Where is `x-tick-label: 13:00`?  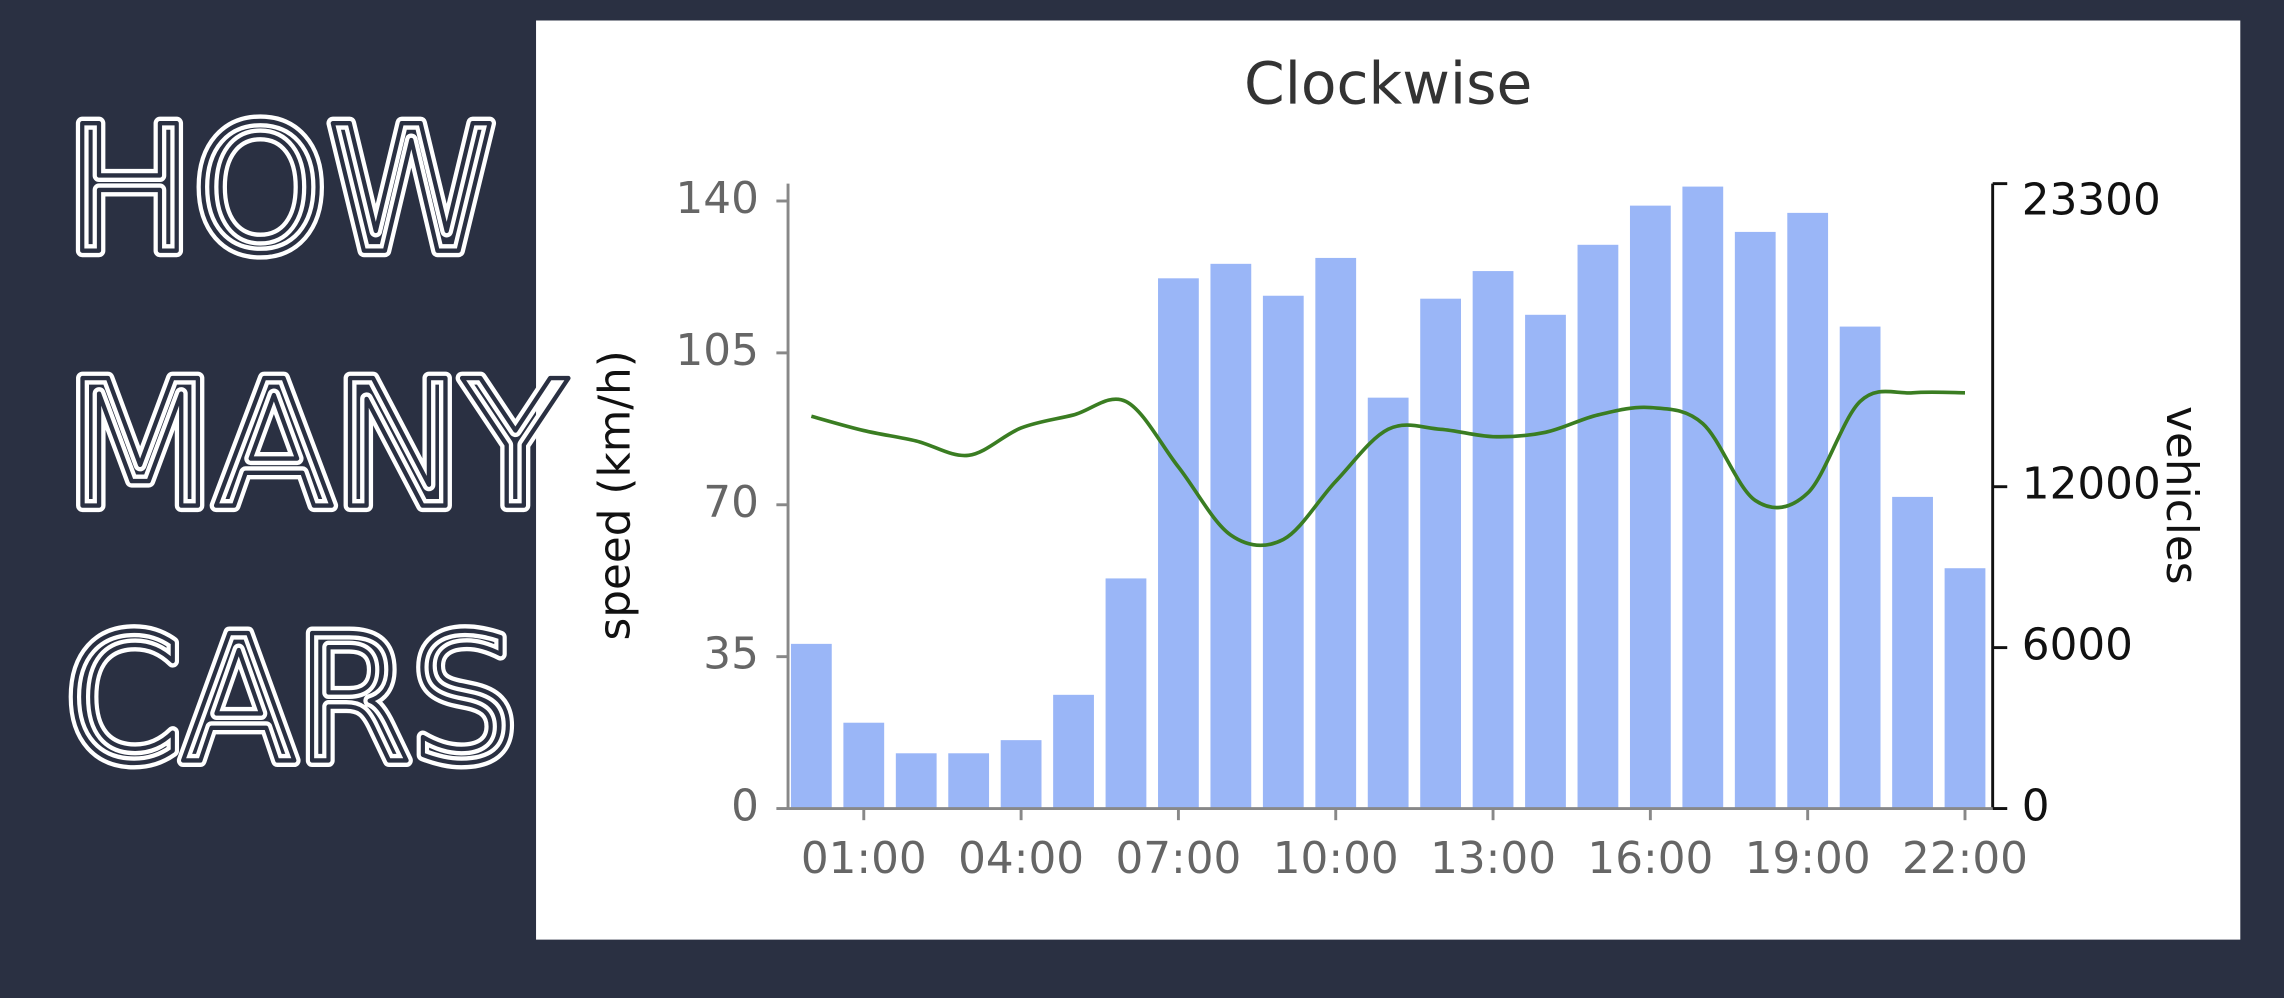 x-tick-label: 13:00 is located at coordinates (1493, 858).